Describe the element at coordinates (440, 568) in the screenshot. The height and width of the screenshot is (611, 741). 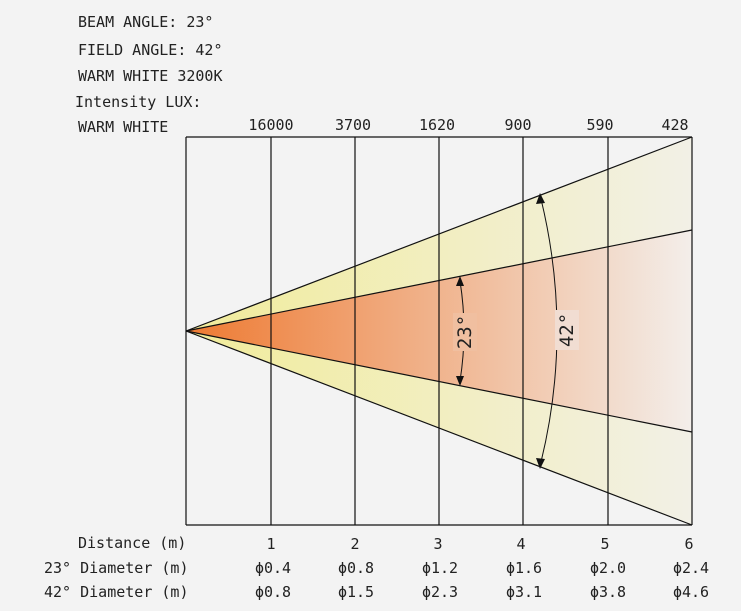
I see `diameter-23-value: ϕ1.2` at that location.